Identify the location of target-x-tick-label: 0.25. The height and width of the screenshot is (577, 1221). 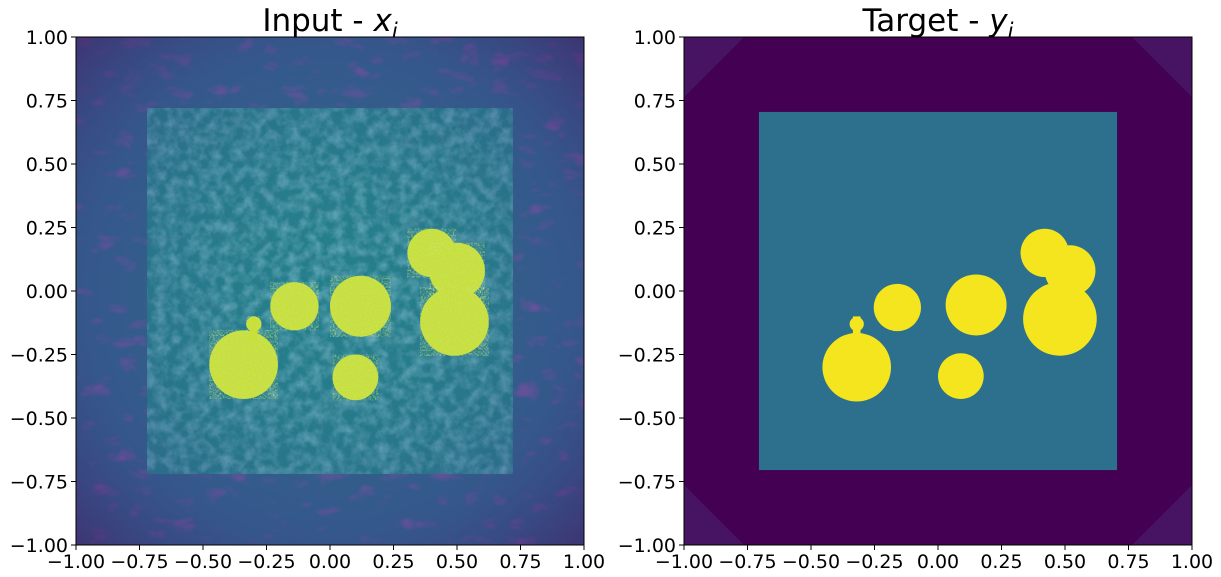
(1001, 562).